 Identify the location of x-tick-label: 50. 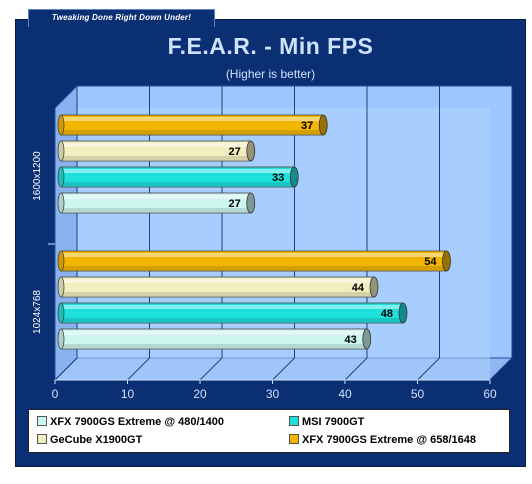
(418, 394).